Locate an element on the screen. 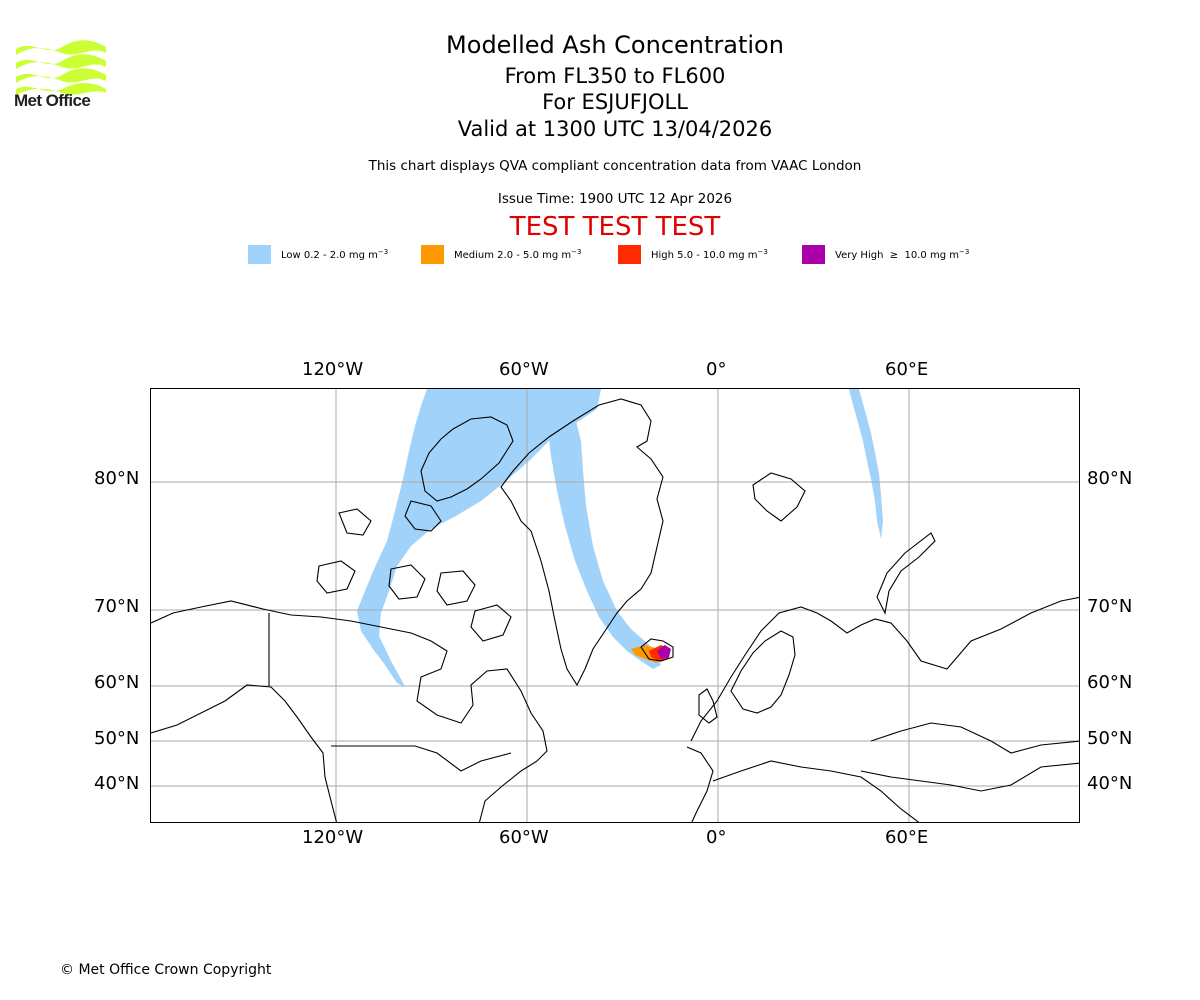 This screenshot has width=1200, height=1000. test-banner: TEST TEST TEST is located at coordinates (615, 227).